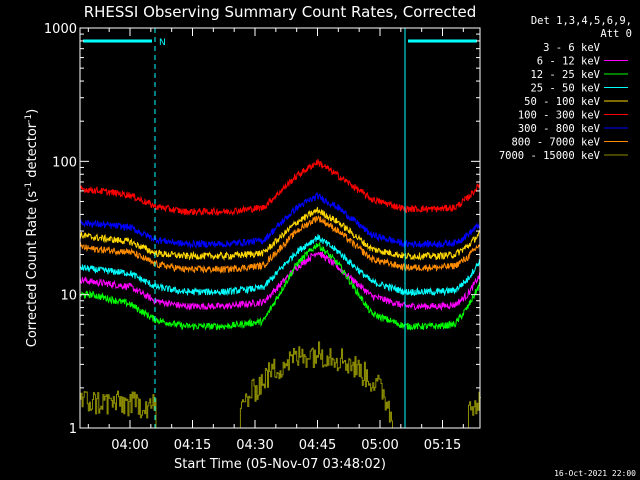 The width and height of the screenshot is (640, 480). I want to click on x-axis-label: Start Time (05-Nov-07 03:48:02), so click(280, 464).